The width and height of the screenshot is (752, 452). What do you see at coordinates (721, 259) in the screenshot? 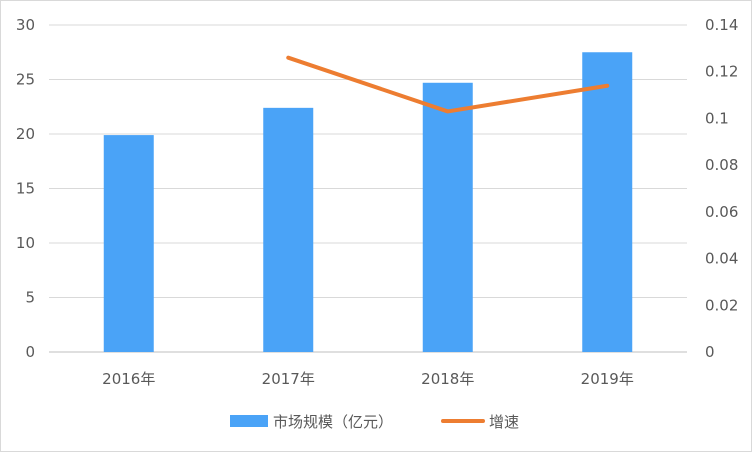
I see `right-tick-label: 0.04` at bounding box center [721, 259].